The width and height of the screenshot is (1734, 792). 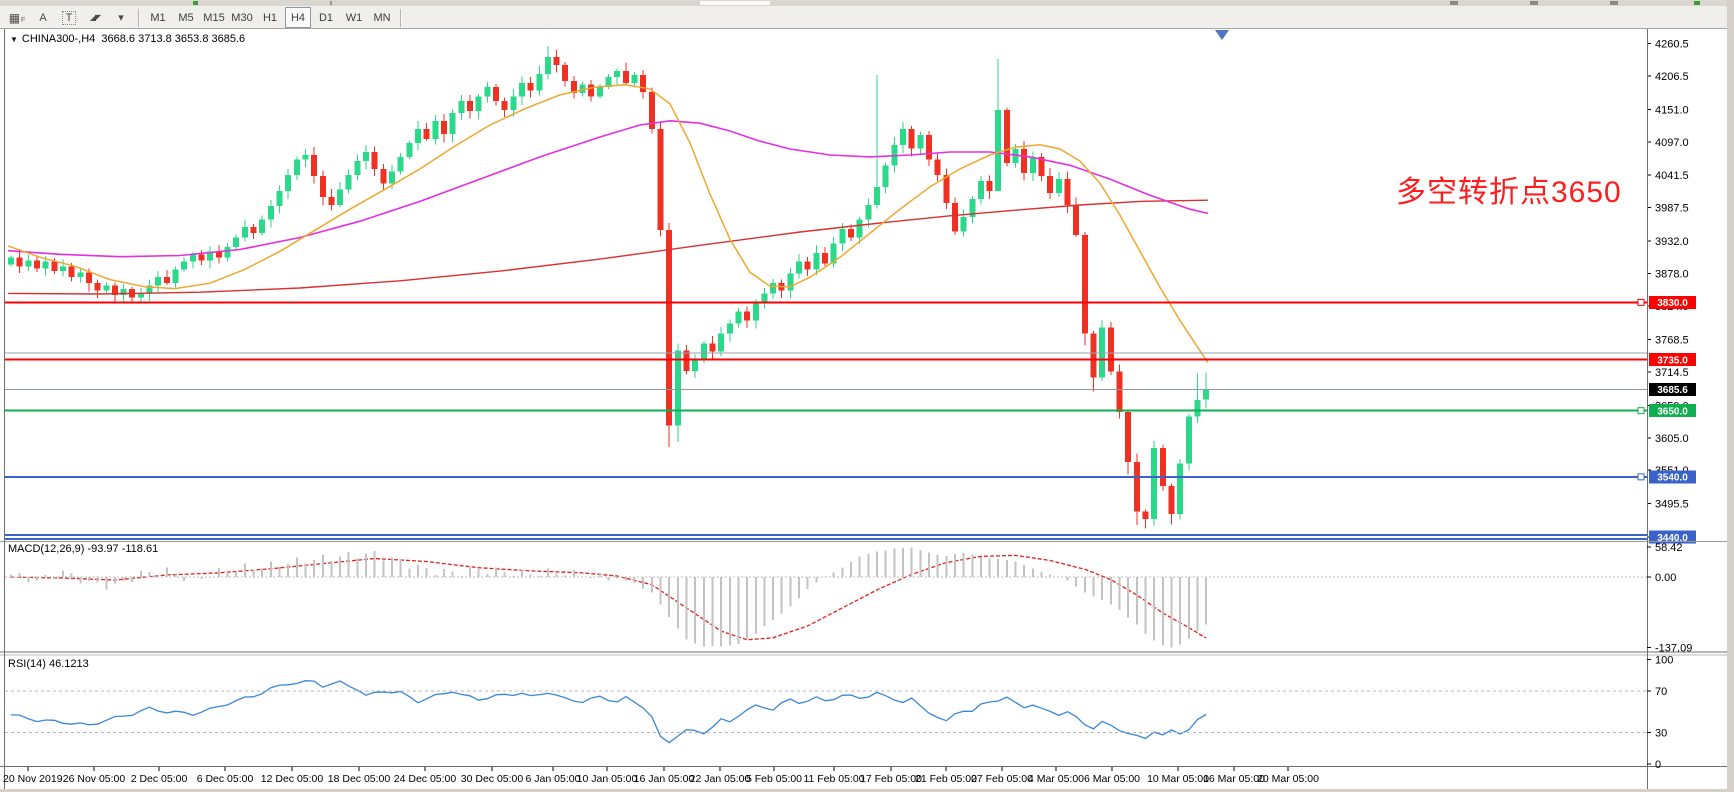 I want to click on svg-text: 22 Jan 05:00, so click(x=720, y=779).